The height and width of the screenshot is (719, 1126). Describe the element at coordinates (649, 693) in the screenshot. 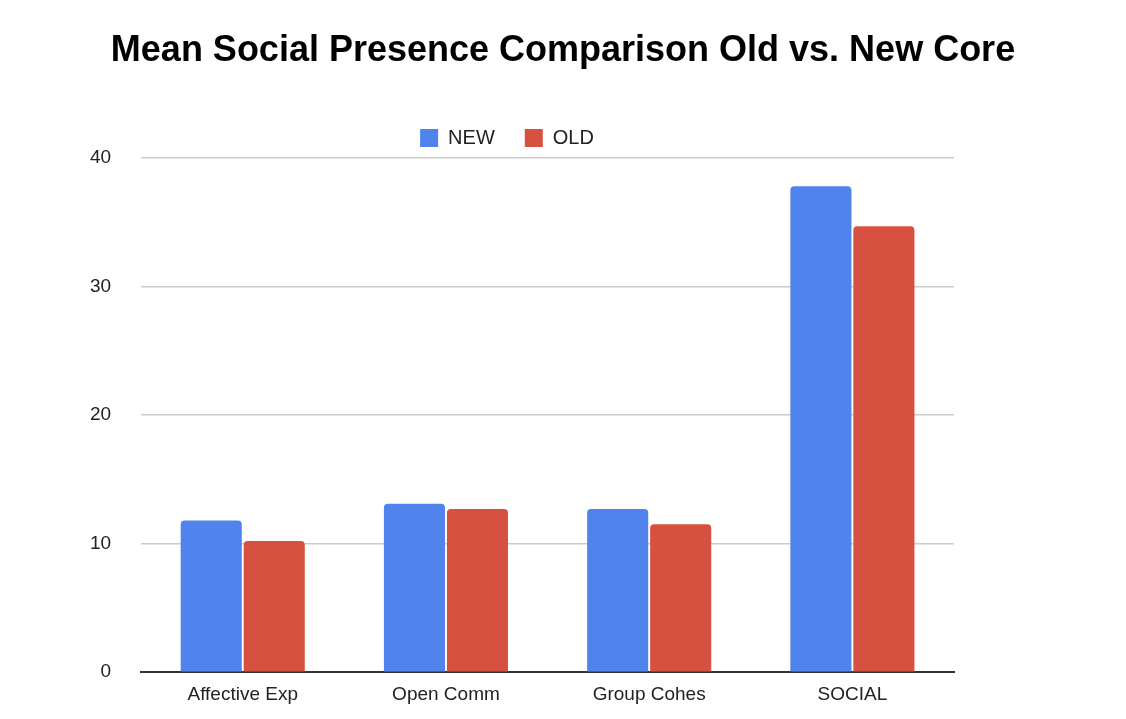

I see `x-tick-label: Group Cohes` at that location.